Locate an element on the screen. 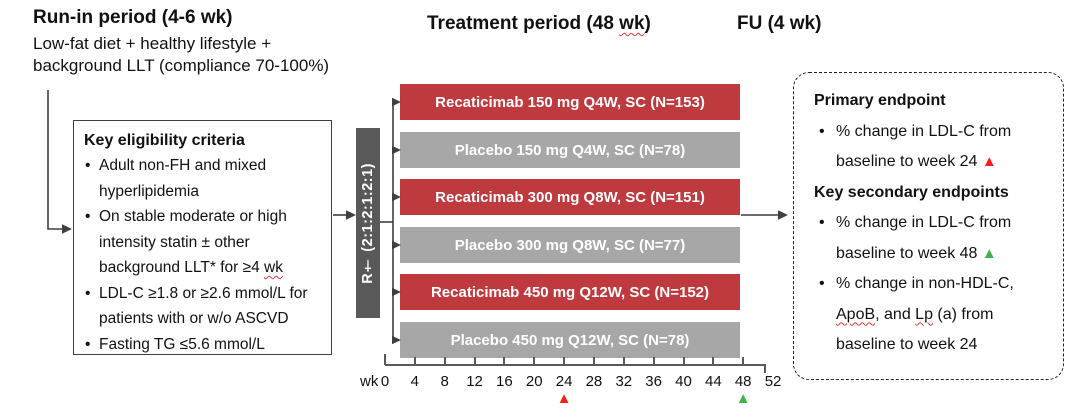 The image size is (1080, 413). placebo-arm-bar: Placebo 150 mg Q4W, SC (N=78) is located at coordinates (570, 150).